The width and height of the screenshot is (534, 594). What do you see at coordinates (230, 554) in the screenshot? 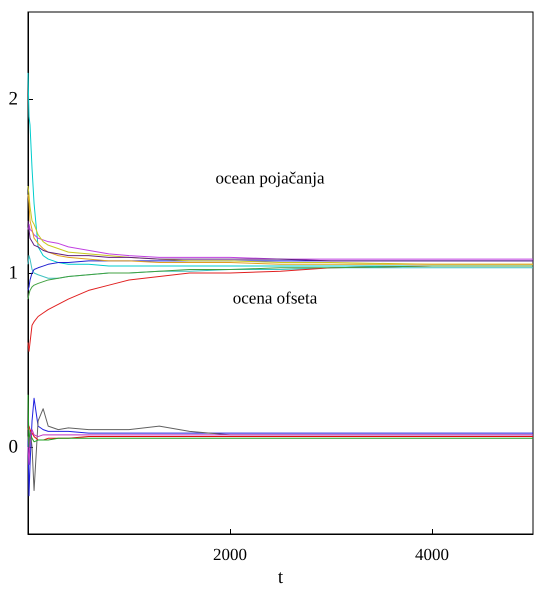
I see `x-tick-label: 2000` at bounding box center [230, 554].